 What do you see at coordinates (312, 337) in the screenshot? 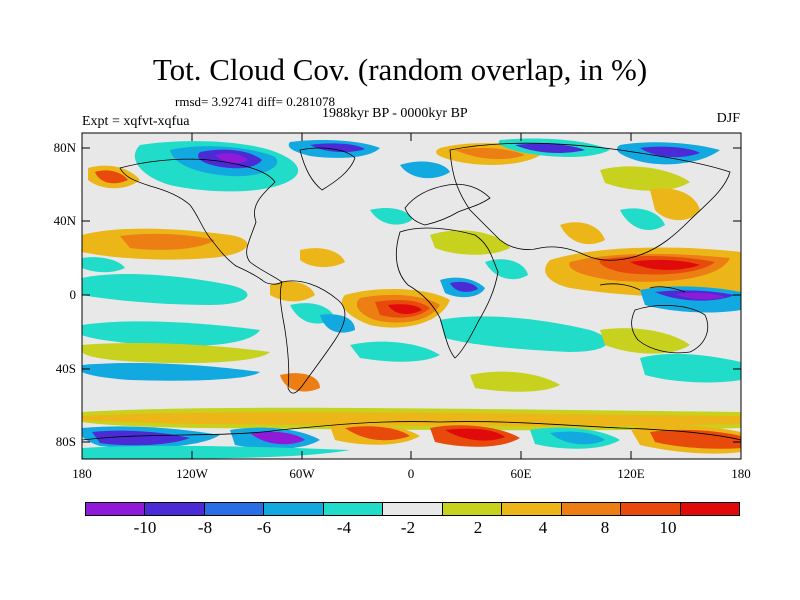
I see `coastline-south-america` at bounding box center [312, 337].